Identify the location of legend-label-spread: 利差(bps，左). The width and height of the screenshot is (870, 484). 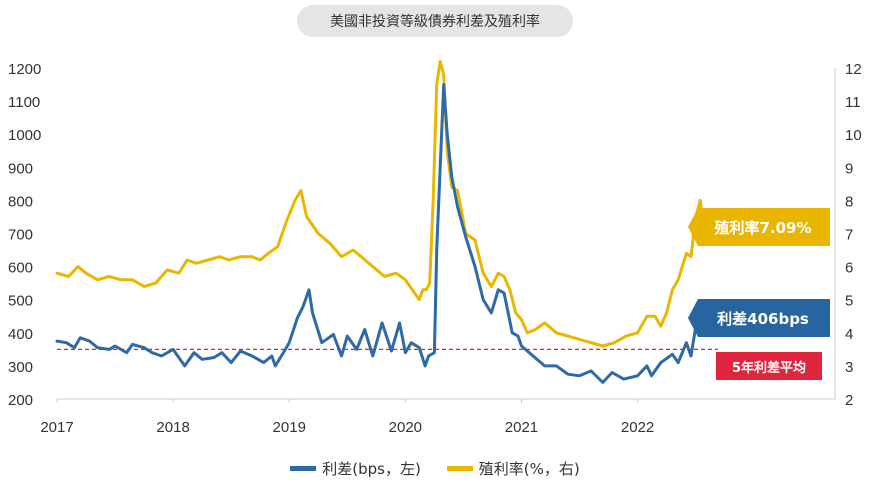
(371, 468).